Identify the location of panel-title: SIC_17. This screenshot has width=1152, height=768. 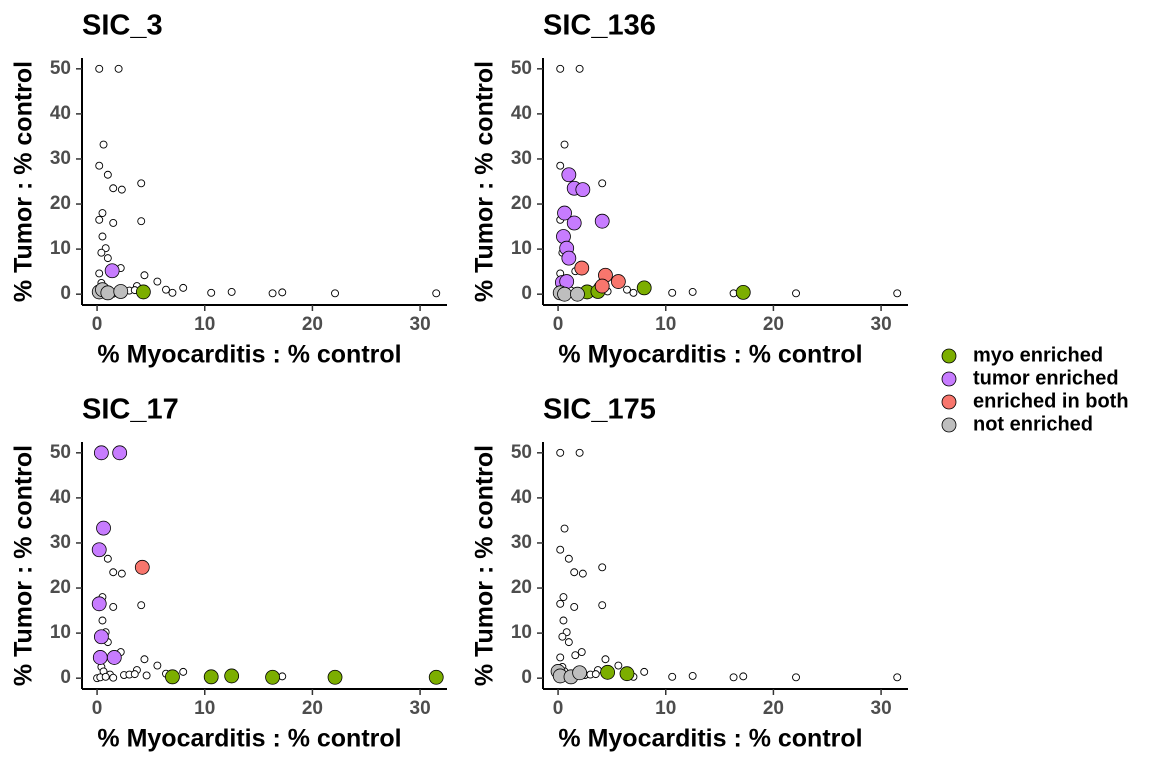
(130, 410).